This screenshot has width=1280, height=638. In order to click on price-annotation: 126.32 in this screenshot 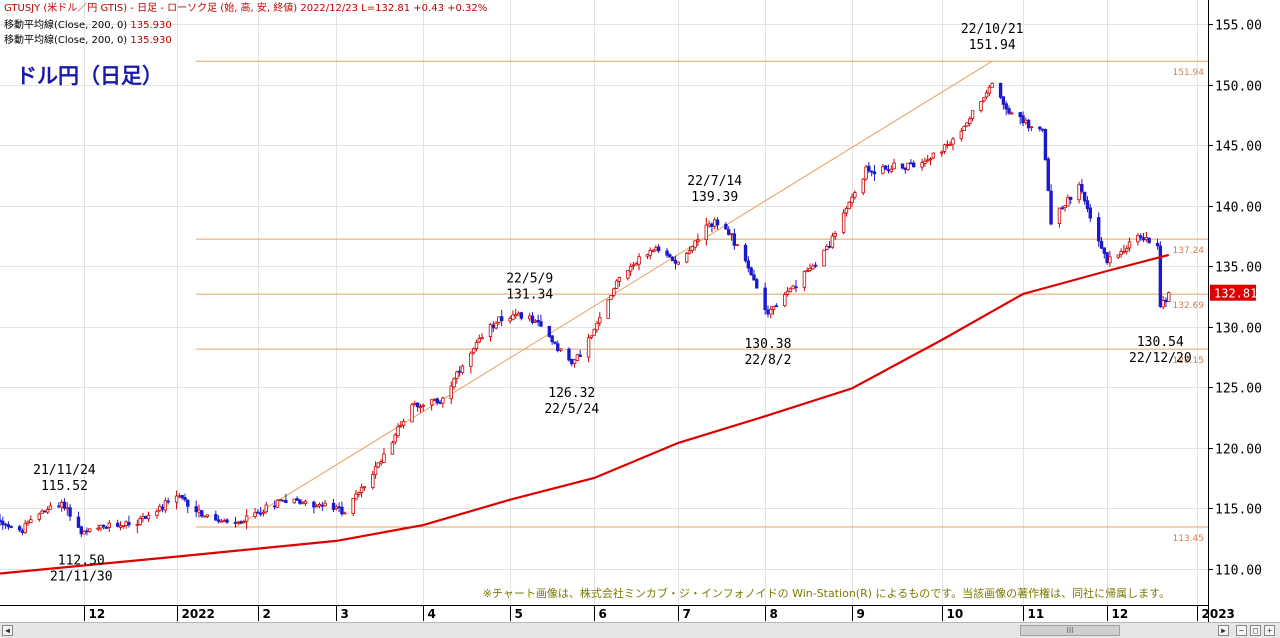, I will do `click(571, 393)`.